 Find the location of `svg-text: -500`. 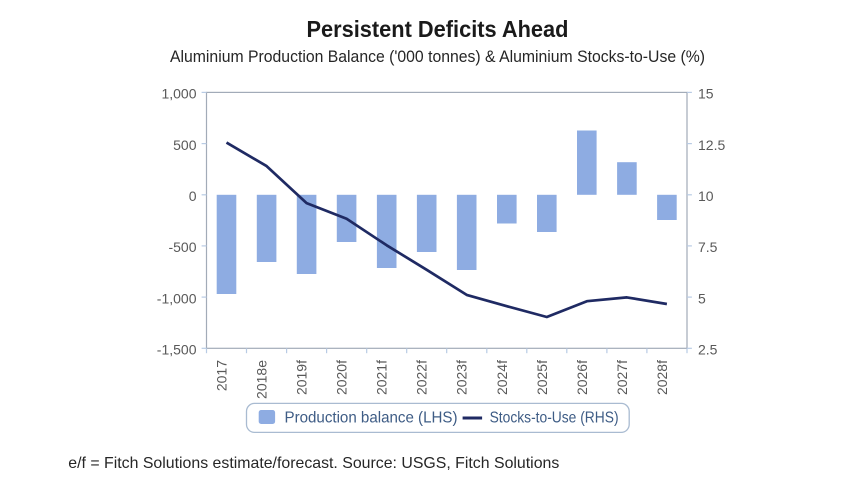

svg-text: -500 is located at coordinates (182, 247).